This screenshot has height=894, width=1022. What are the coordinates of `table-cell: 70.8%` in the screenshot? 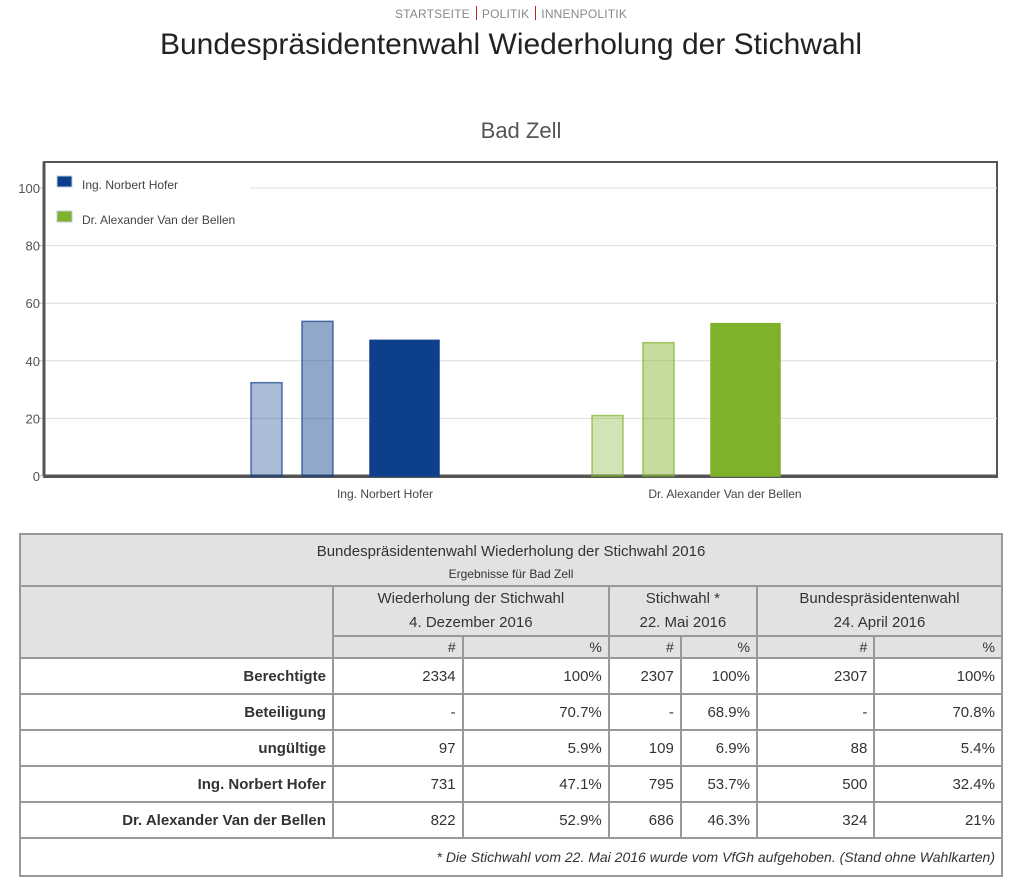 It's located at (938, 712).